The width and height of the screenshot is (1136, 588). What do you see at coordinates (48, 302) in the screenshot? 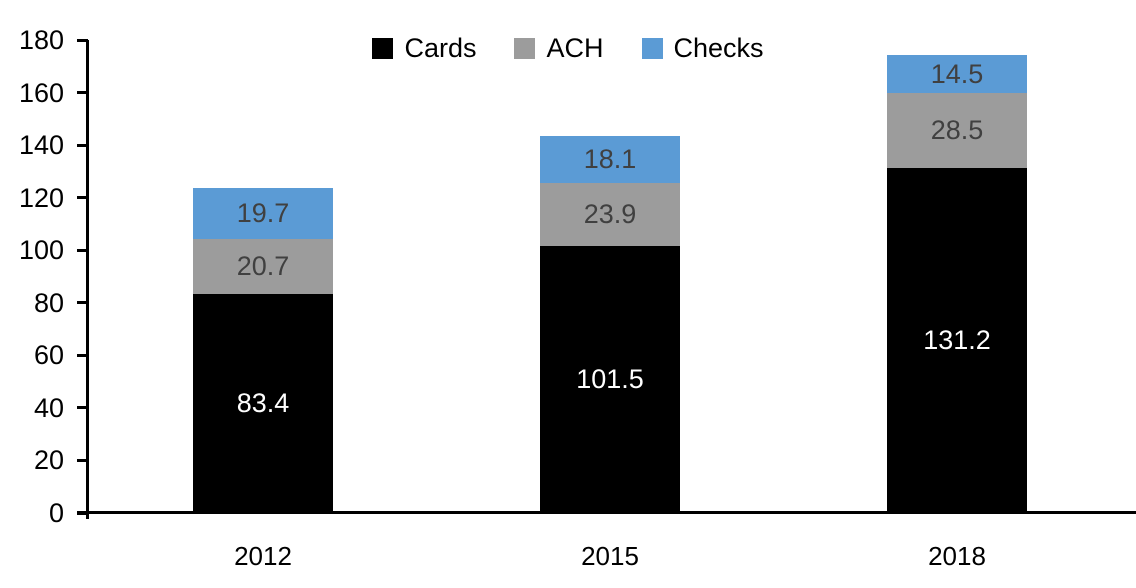
I see `y-tick-label-80: 80` at bounding box center [48, 302].